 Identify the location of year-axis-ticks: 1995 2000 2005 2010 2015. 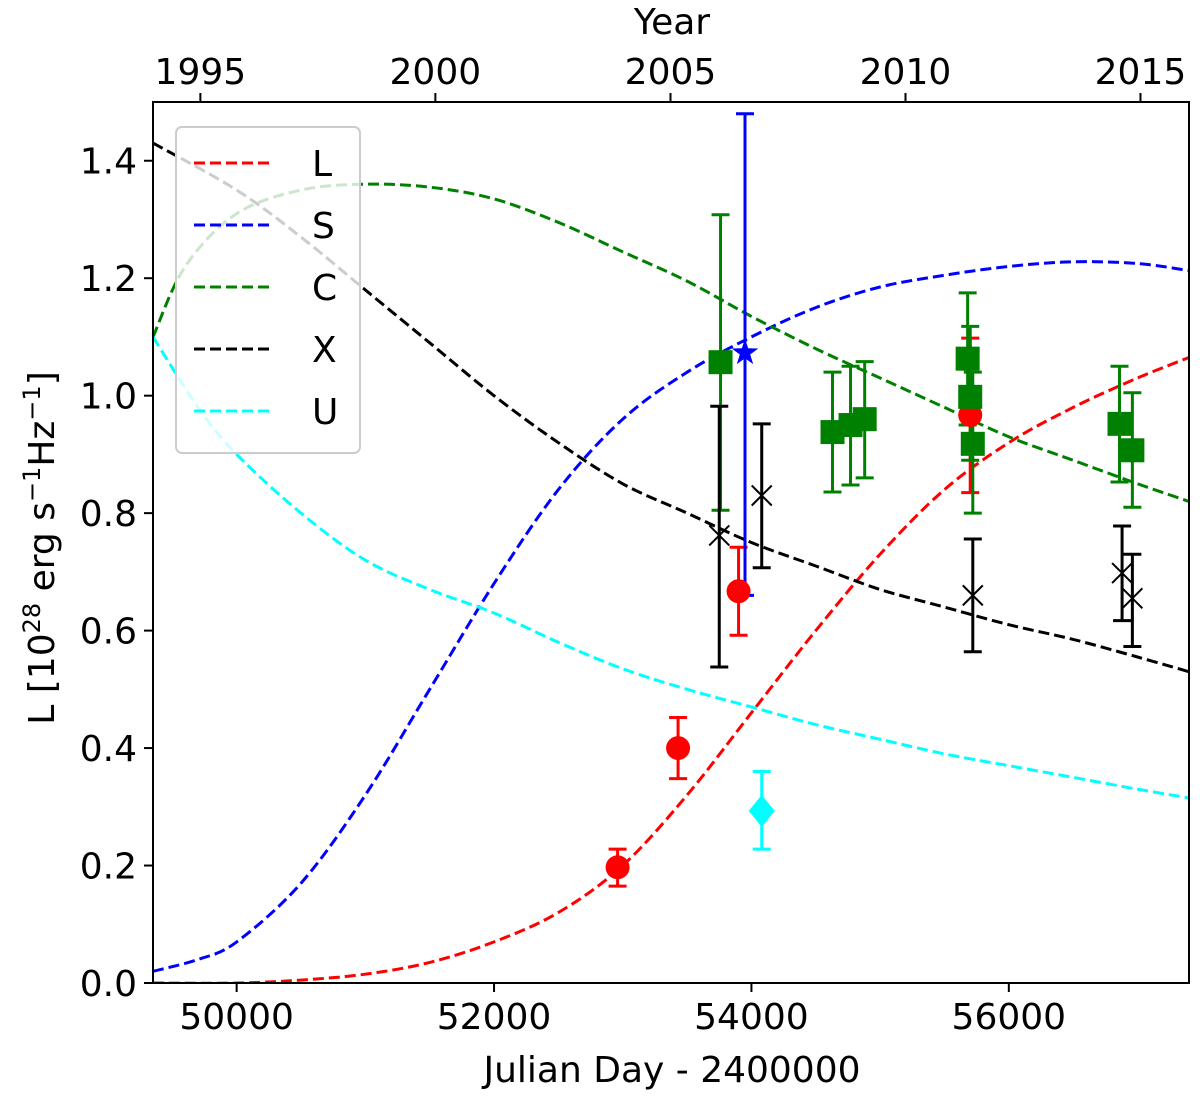
(671, 77).